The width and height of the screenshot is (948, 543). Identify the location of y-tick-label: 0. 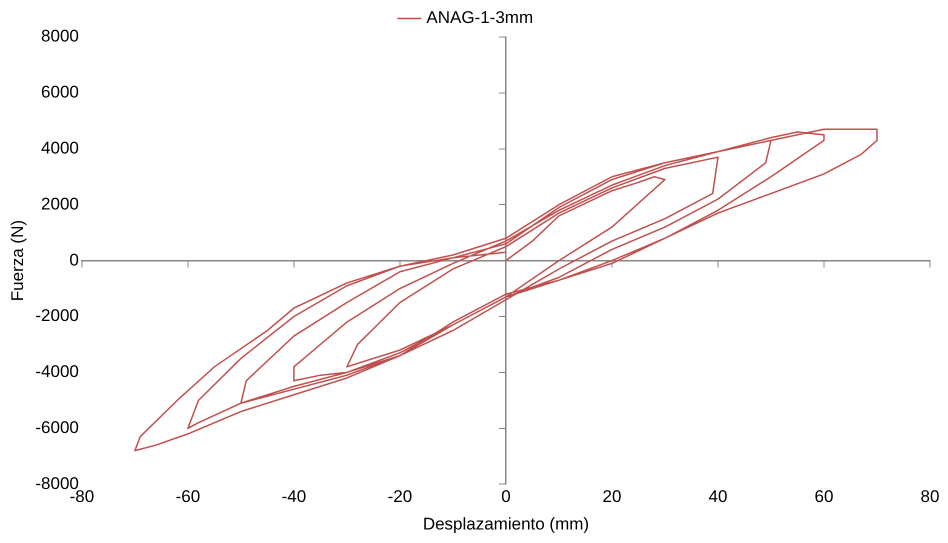
(74, 260).